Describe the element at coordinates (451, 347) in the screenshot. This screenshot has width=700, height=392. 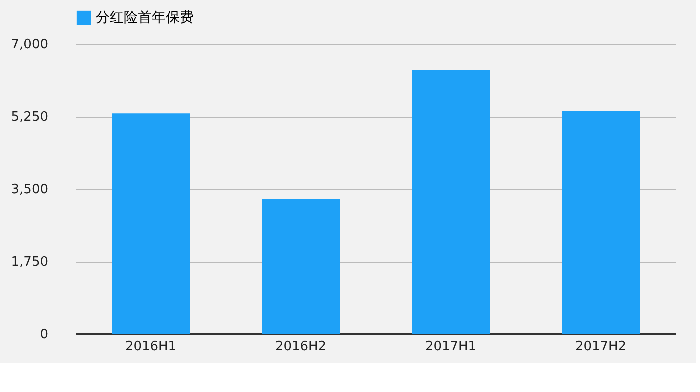
I see `x-tick-label: 2017H1` at that location.